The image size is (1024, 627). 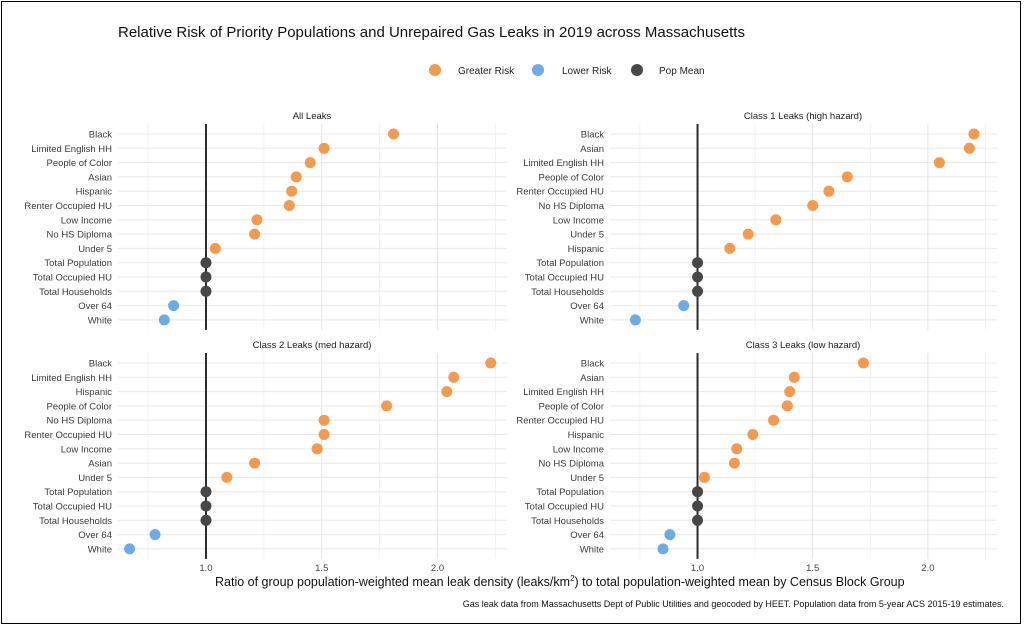 What do you see at coordinates (697, 568) in the screenshot?
I see `x-tick-label: 1.0` at bounding box center [697, 568].